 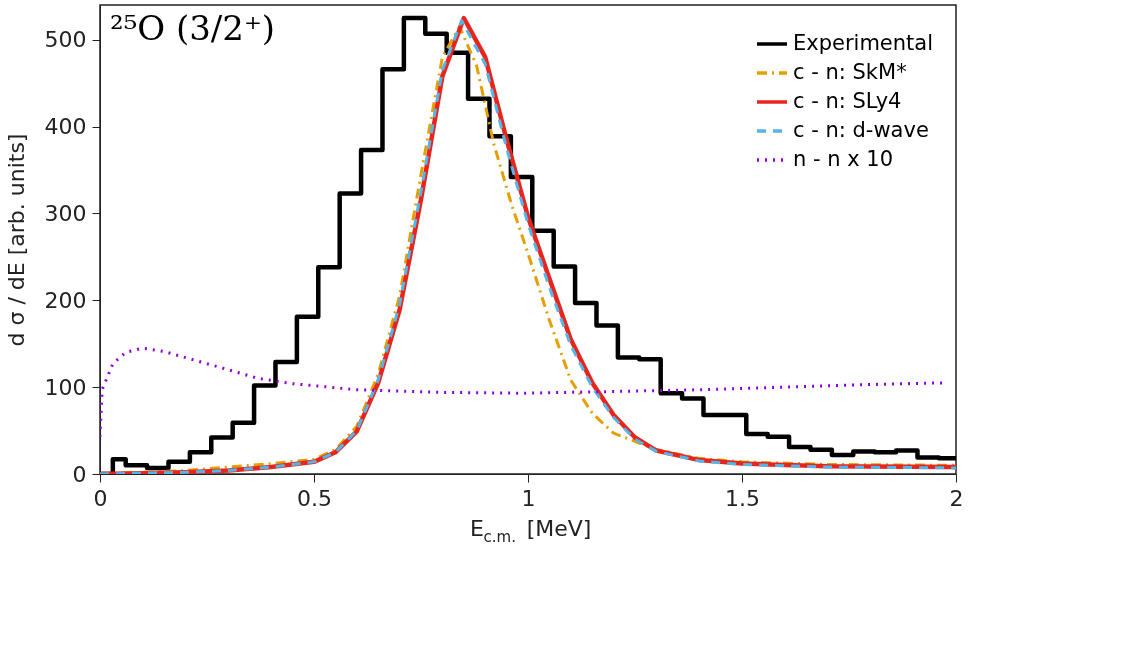 I want to click on y-tick-label: 200, so click(x=65, y=300).